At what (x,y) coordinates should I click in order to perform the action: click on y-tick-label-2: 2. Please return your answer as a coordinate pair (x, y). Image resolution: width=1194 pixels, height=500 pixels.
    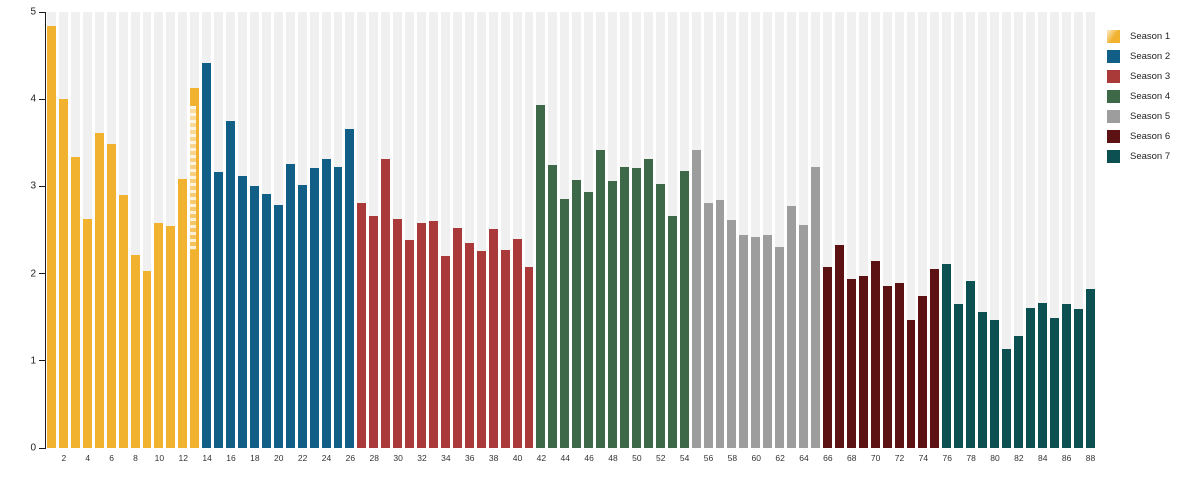
    Looking at the image, I should click on (33, 274).